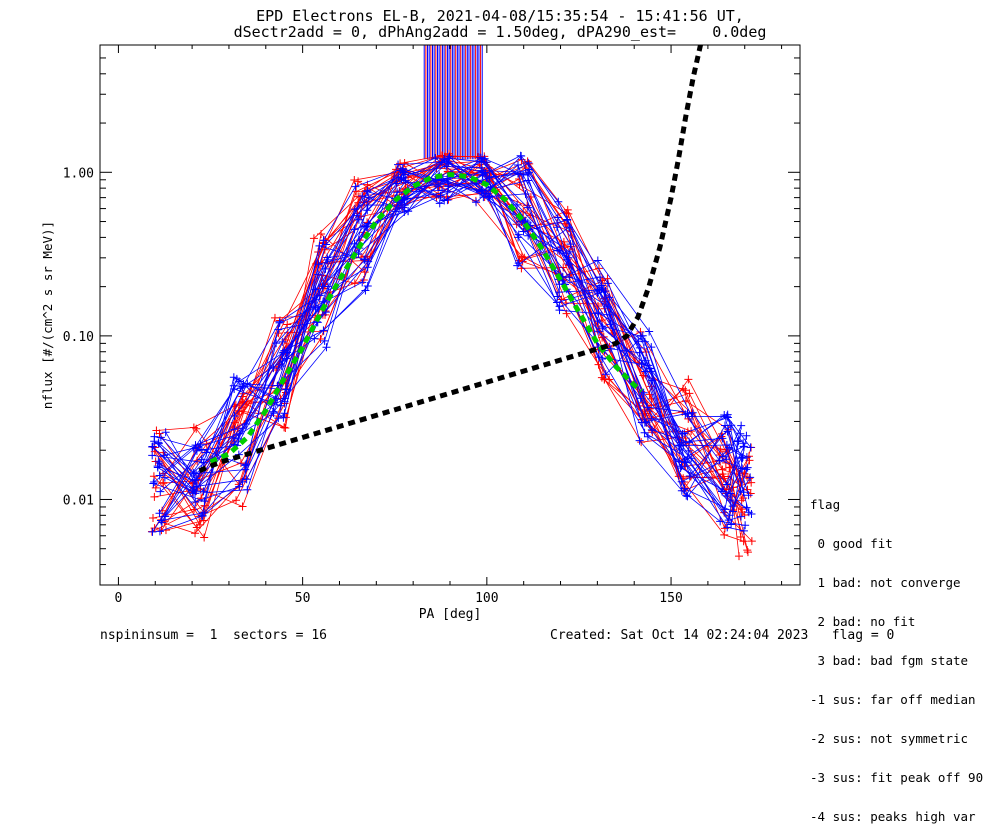 This screenshot has height=836, width=1000. I want to click on legend-title: flag, so click(825, 504).